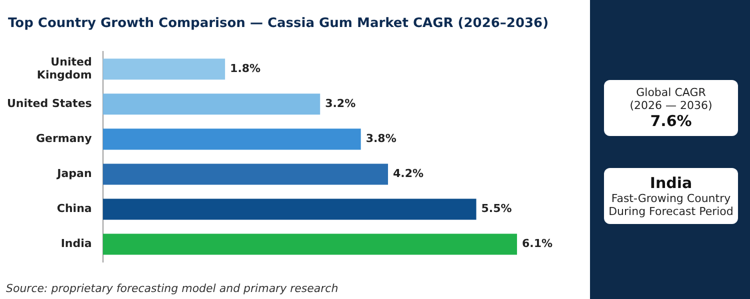  I want to click on chart-title: Top Country Growth Comparison — Cassia Gum Market CAGR (2026–2036), so click(278, 23).